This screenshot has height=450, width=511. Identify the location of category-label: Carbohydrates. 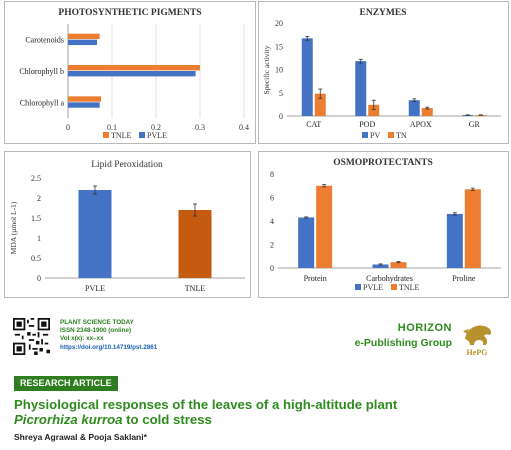
(389, 278).